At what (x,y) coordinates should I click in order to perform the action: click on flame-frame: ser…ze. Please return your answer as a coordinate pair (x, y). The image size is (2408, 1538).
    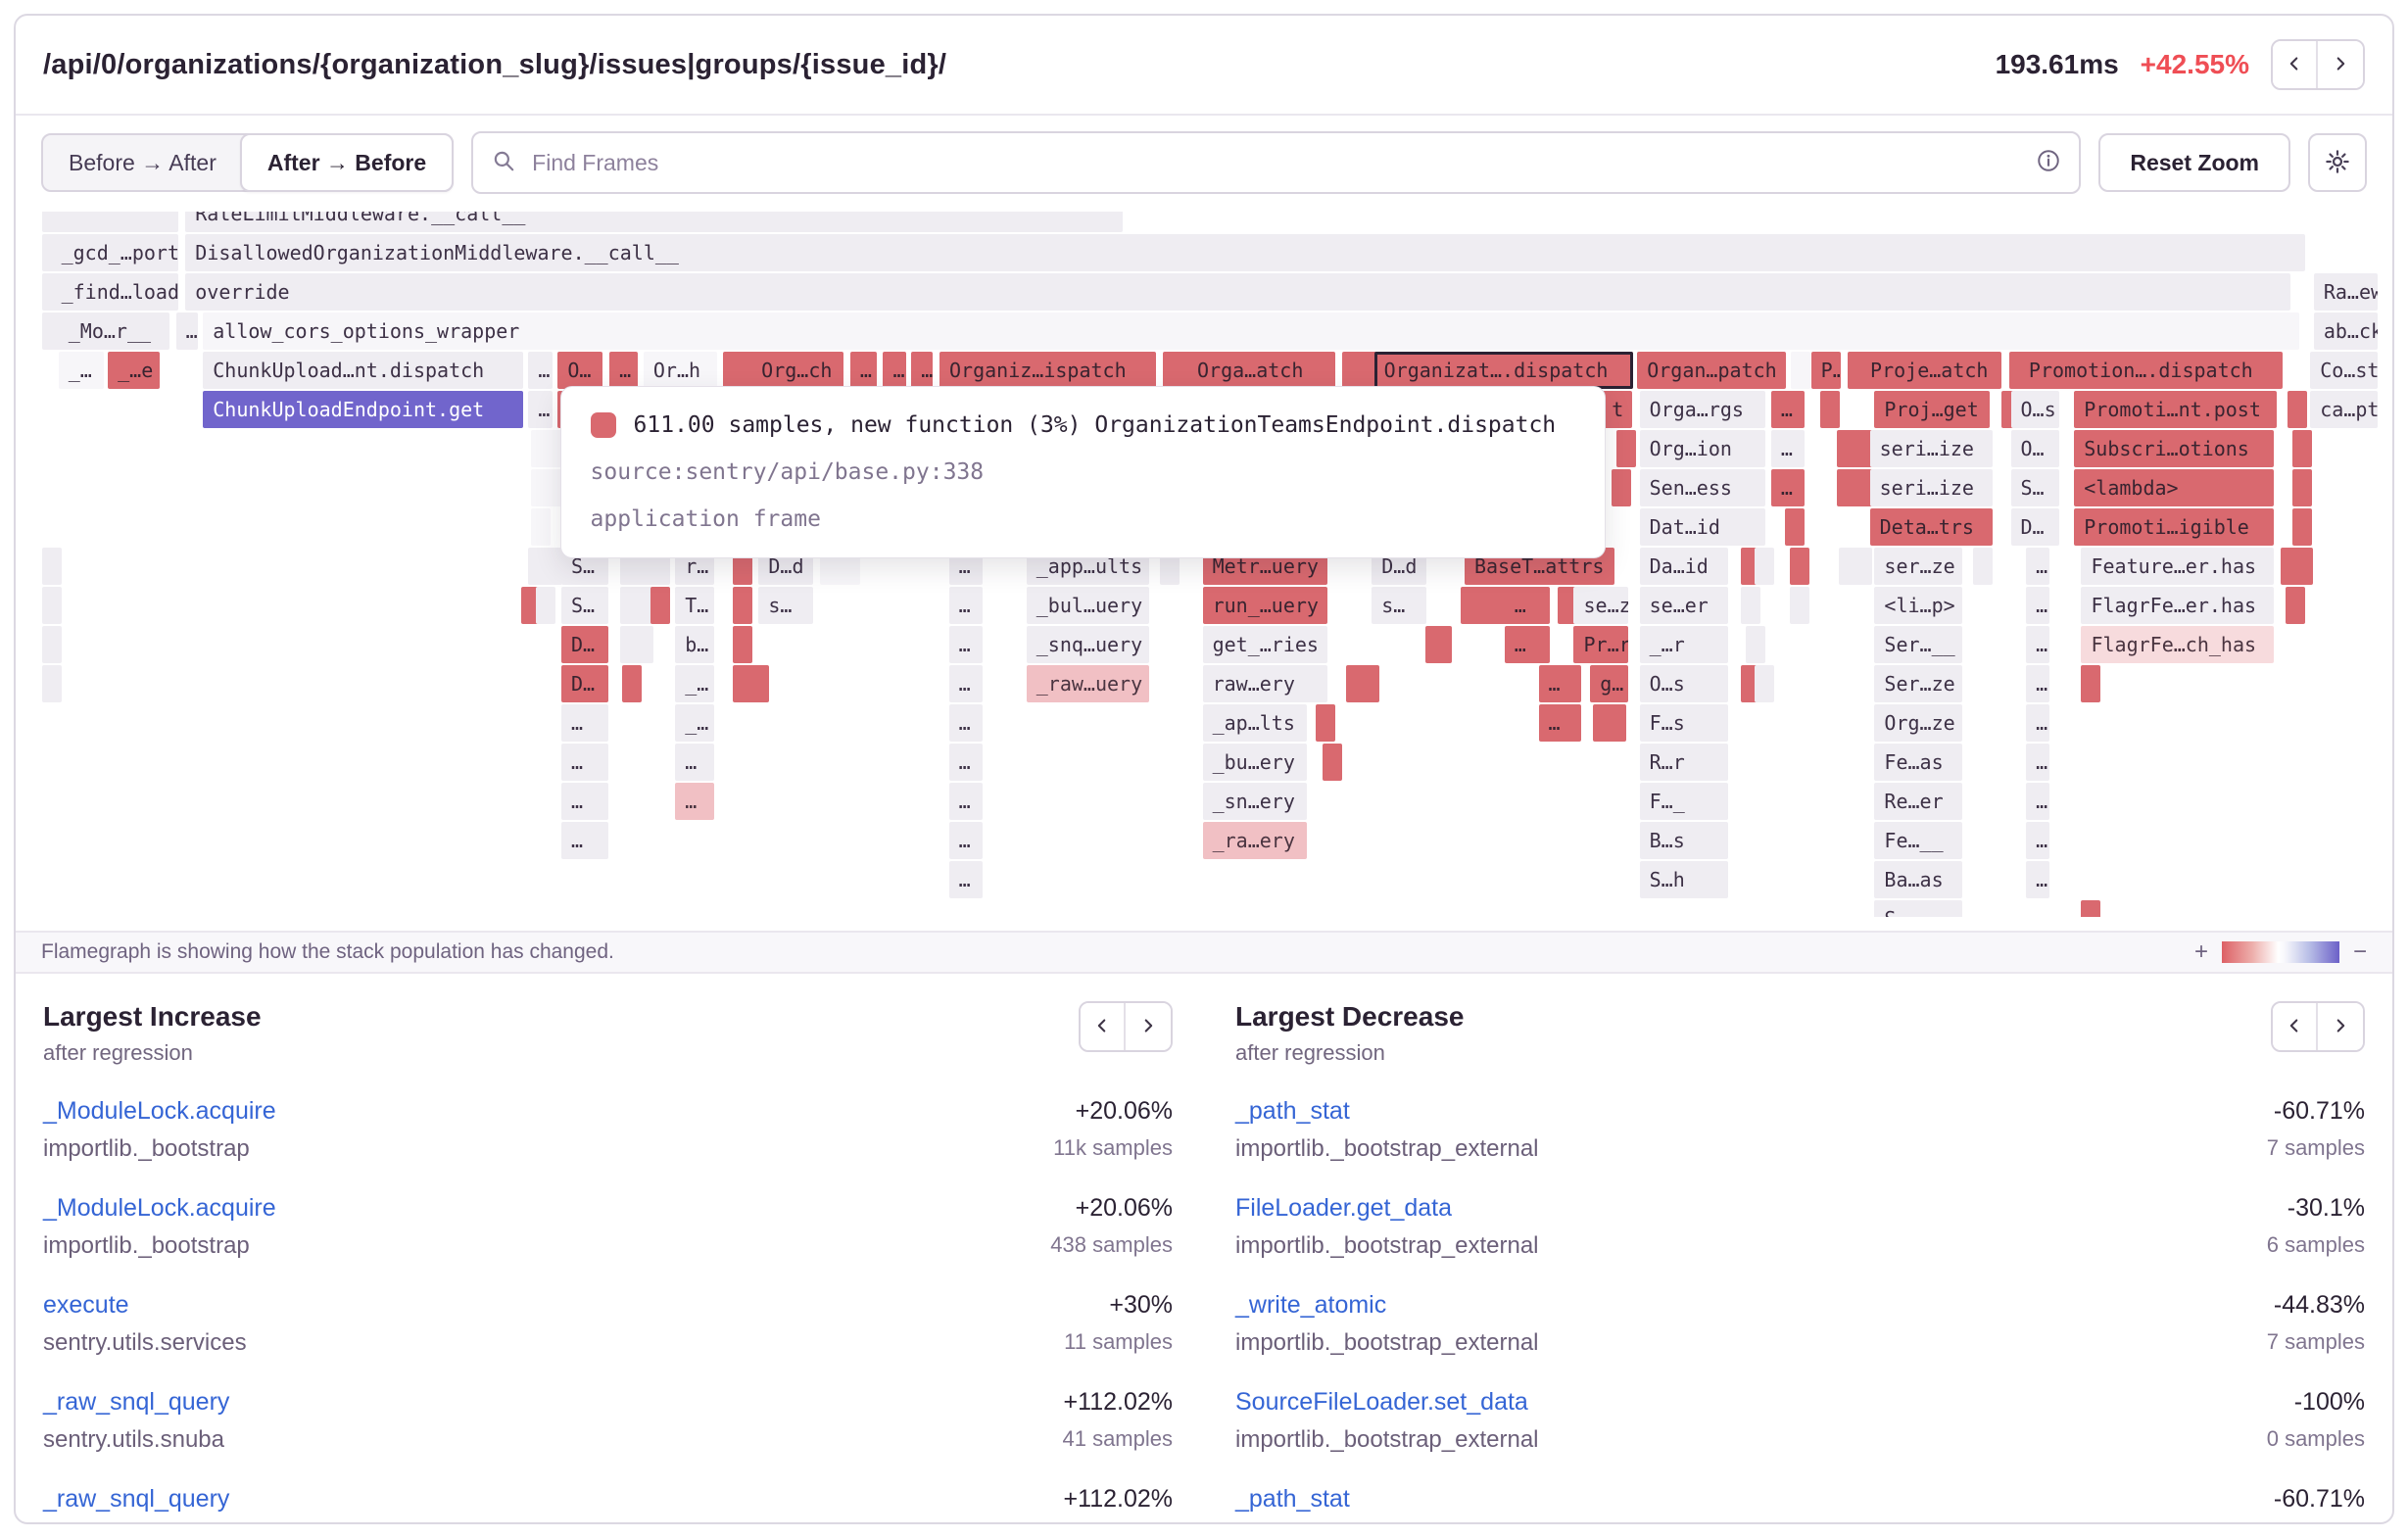
    Looking at the image, I should click on (1918, 567).